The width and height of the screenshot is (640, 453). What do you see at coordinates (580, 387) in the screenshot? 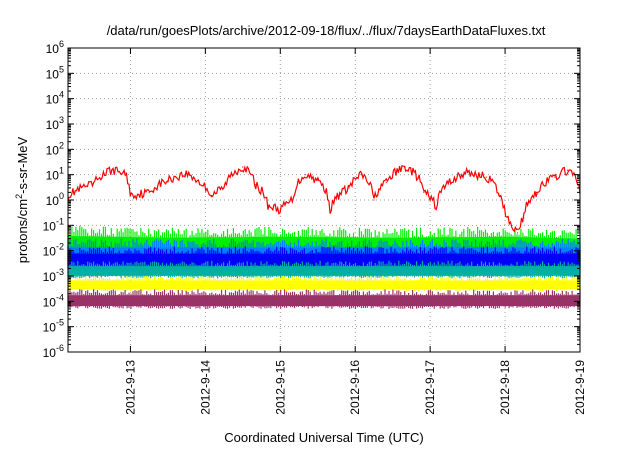
I see `x-tick-label: 2012-9-19` at bounding box center [580, 387].